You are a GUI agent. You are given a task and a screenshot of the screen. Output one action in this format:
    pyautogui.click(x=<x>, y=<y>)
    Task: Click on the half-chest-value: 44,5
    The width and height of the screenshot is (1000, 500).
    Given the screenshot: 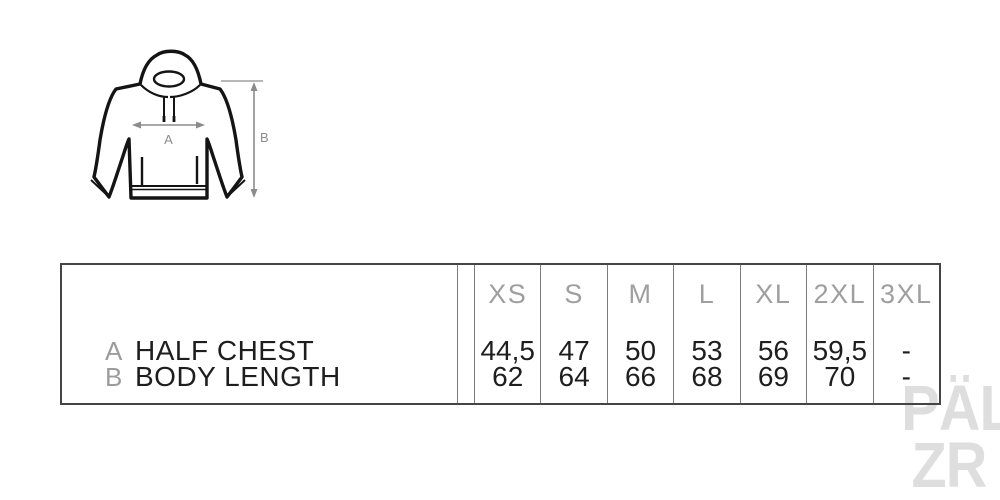 What is the action you would take?
    pyautogui.click(x=507, y=350)
    